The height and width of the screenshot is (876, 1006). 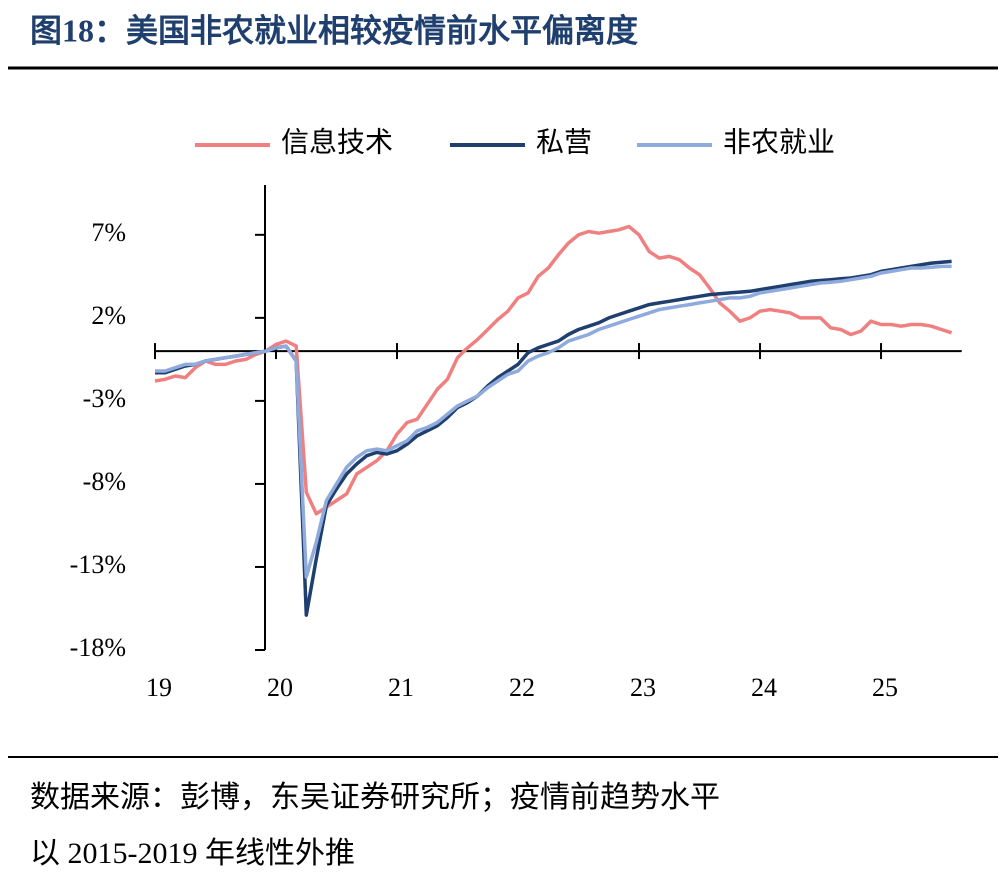 I want to click on y-tick-label: -18%, so click(x=98, y=647).